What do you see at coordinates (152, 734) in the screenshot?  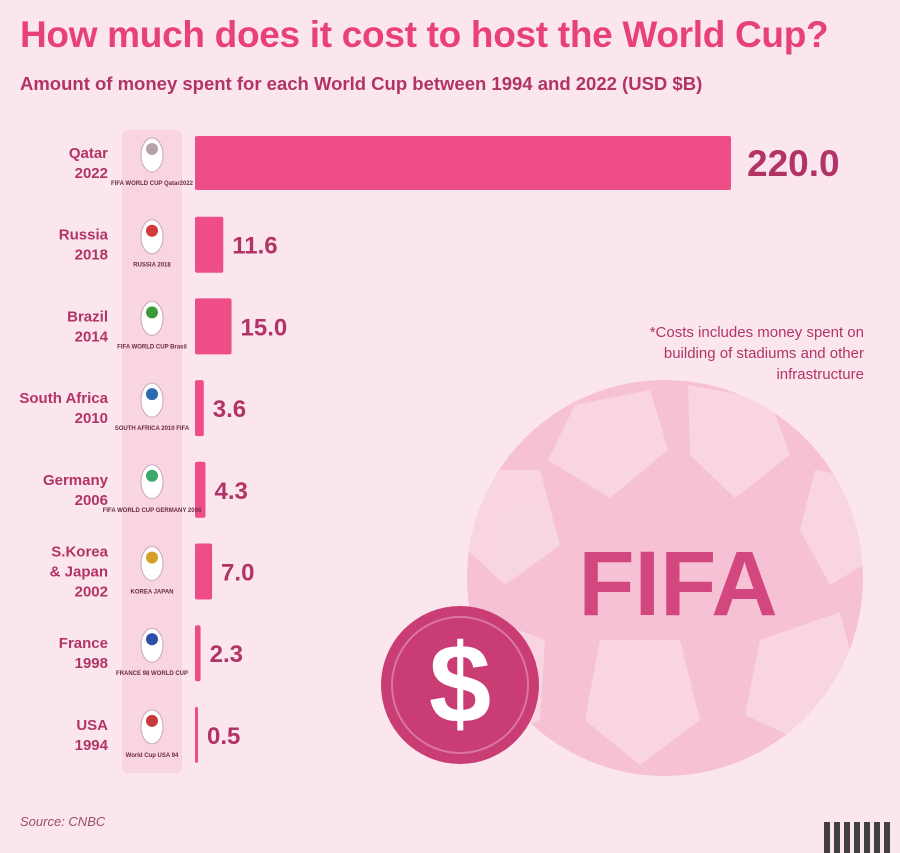 I see `usa-1994-emblem-icon: World Cup USA 94` at bounding box center [152, 734].